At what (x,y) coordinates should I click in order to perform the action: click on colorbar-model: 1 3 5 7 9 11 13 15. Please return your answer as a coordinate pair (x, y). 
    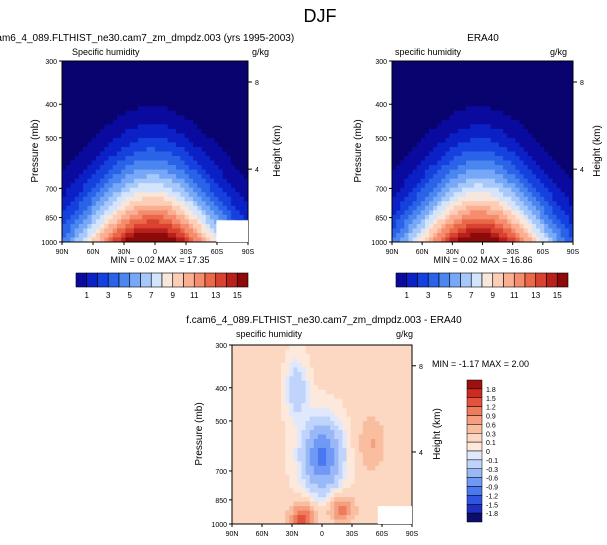
    Looking at the image, I should click on (162, 286).